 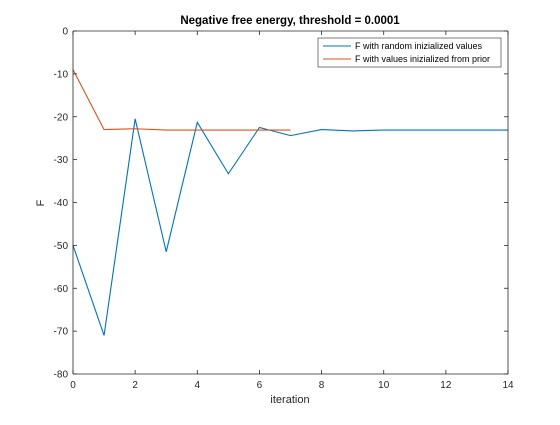 I want to click on y-tick-label: -10, so click(x=61, y=74).